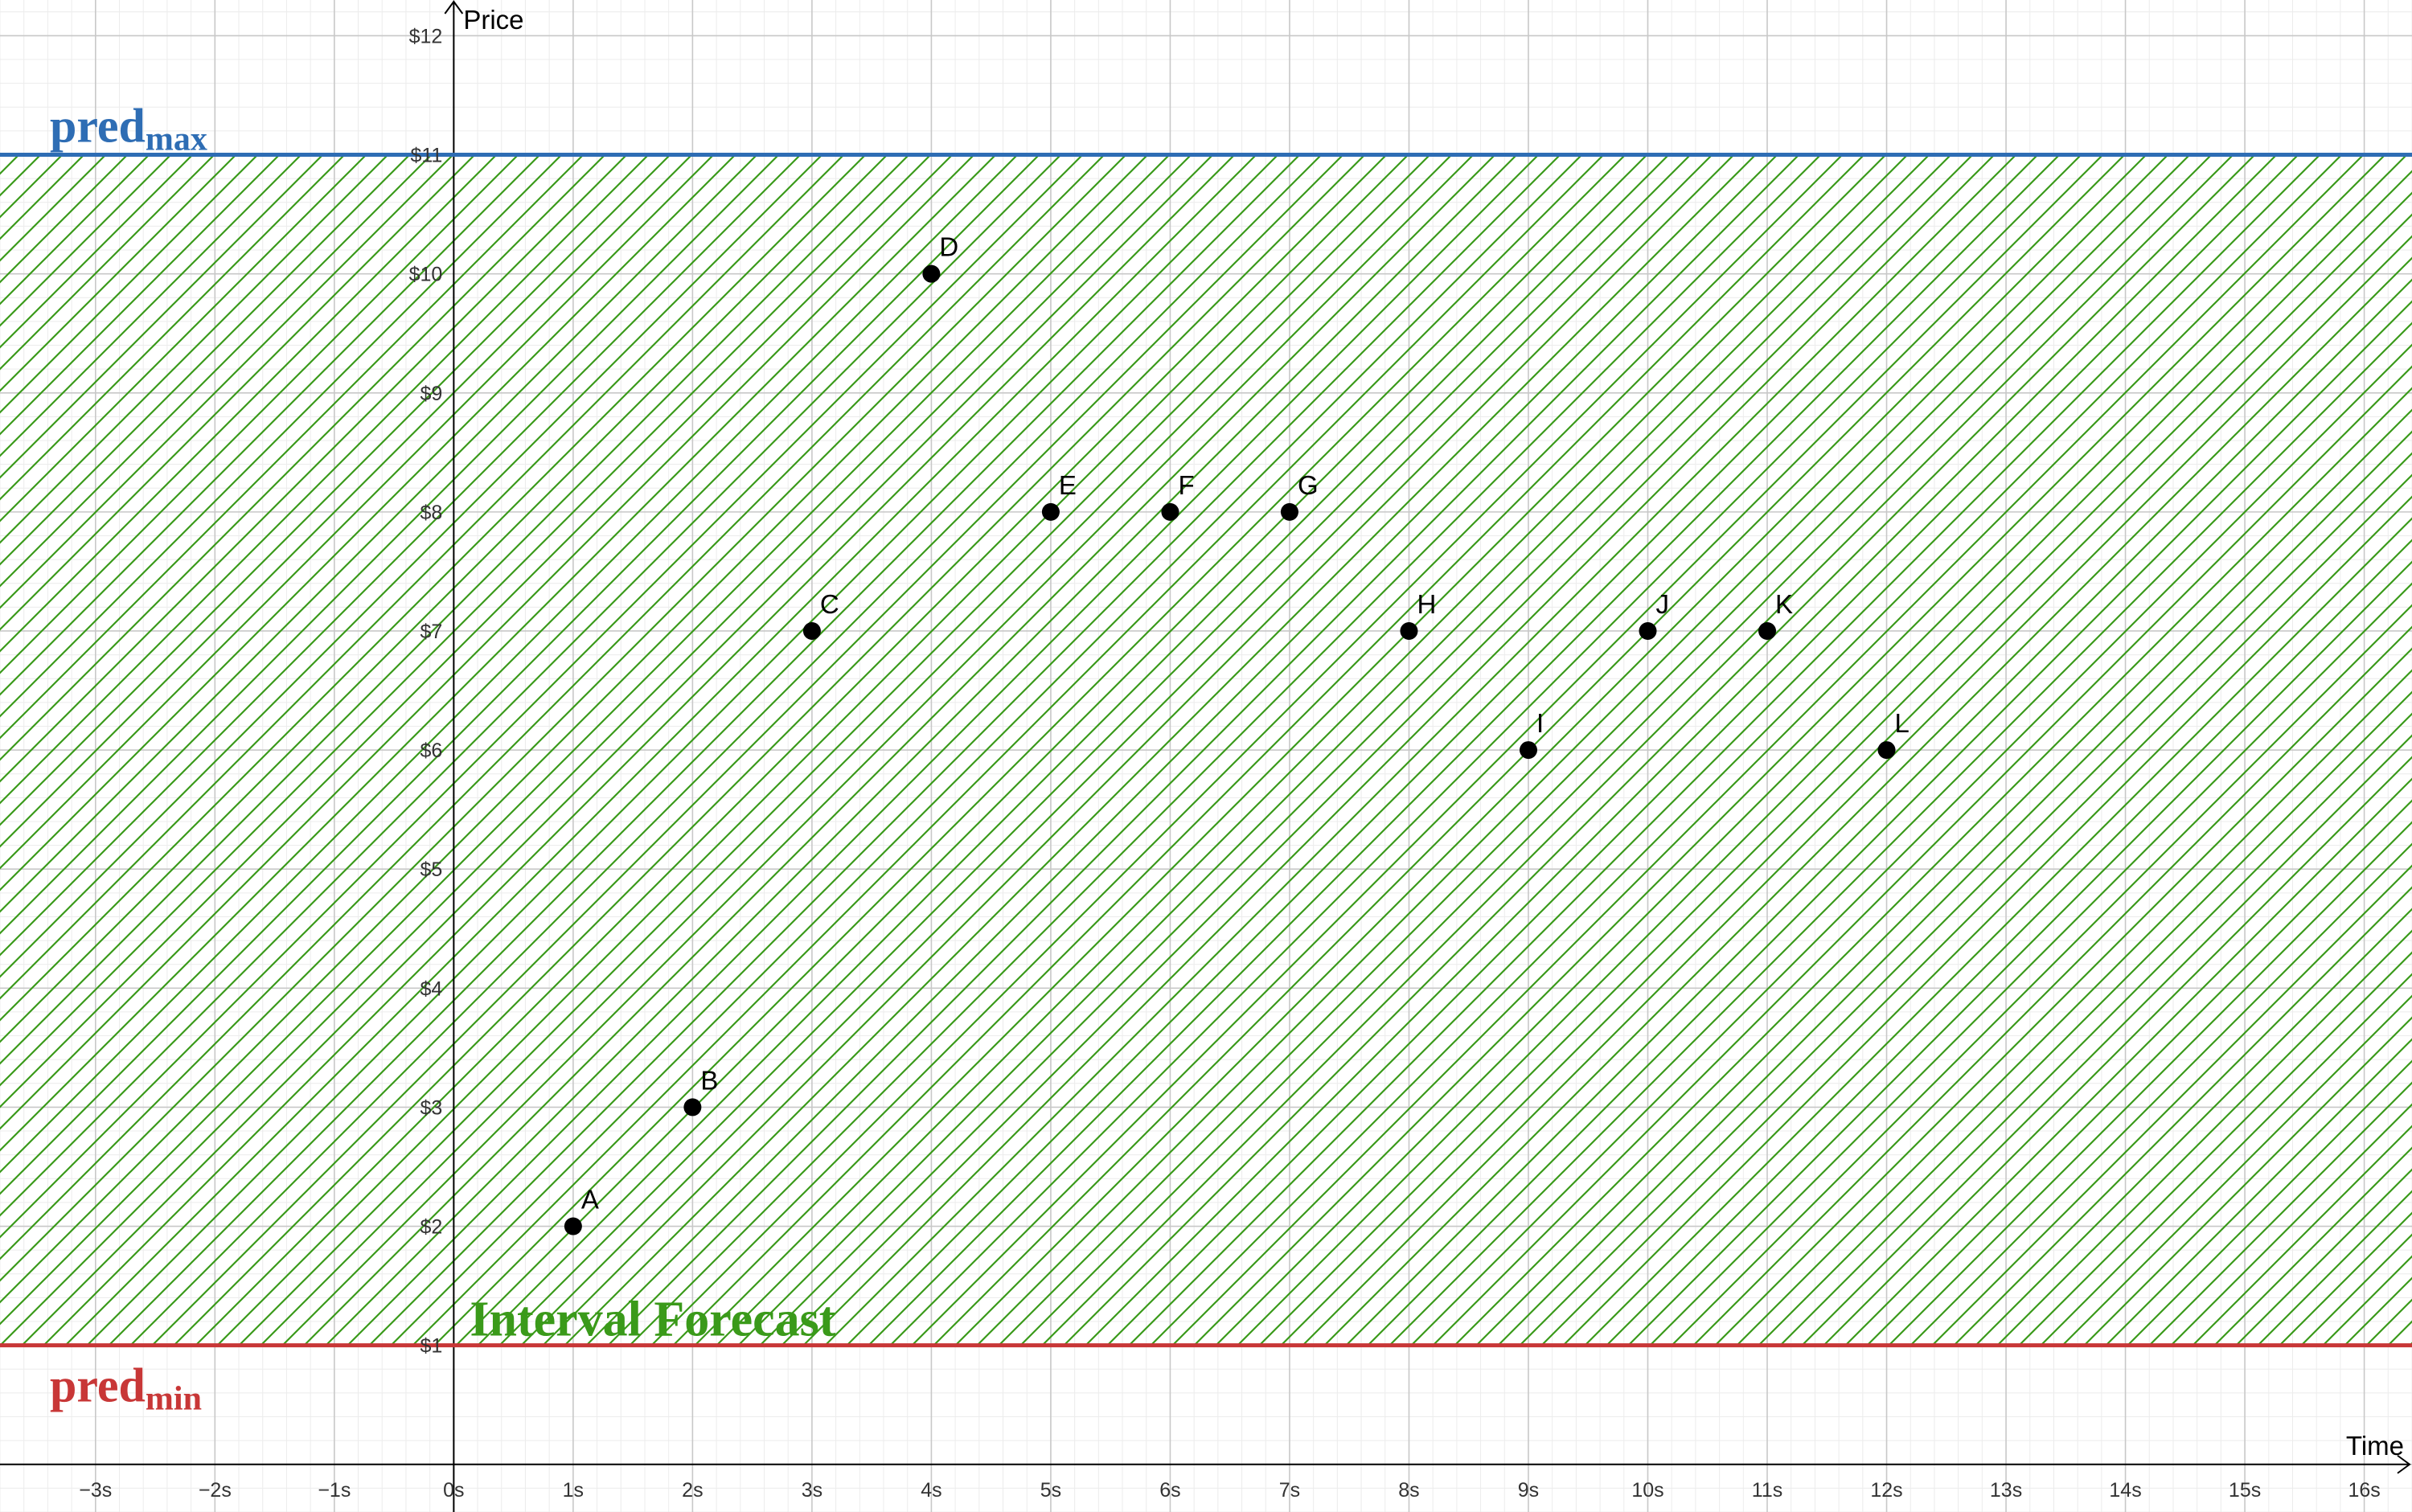 The height and width of the screenshot is (1512, 2412). Describe the element at coordinates (2245, 1490) in the screenshot. I see `x-tick-label: 15s` at that location.